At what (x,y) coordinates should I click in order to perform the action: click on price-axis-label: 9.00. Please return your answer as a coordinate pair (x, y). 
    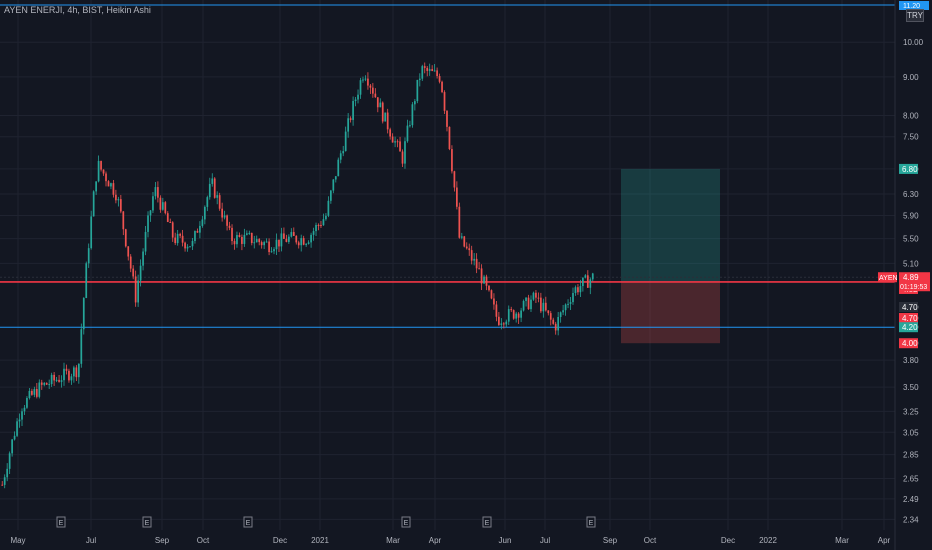
    Looking at the image, I should click on (911, 77).